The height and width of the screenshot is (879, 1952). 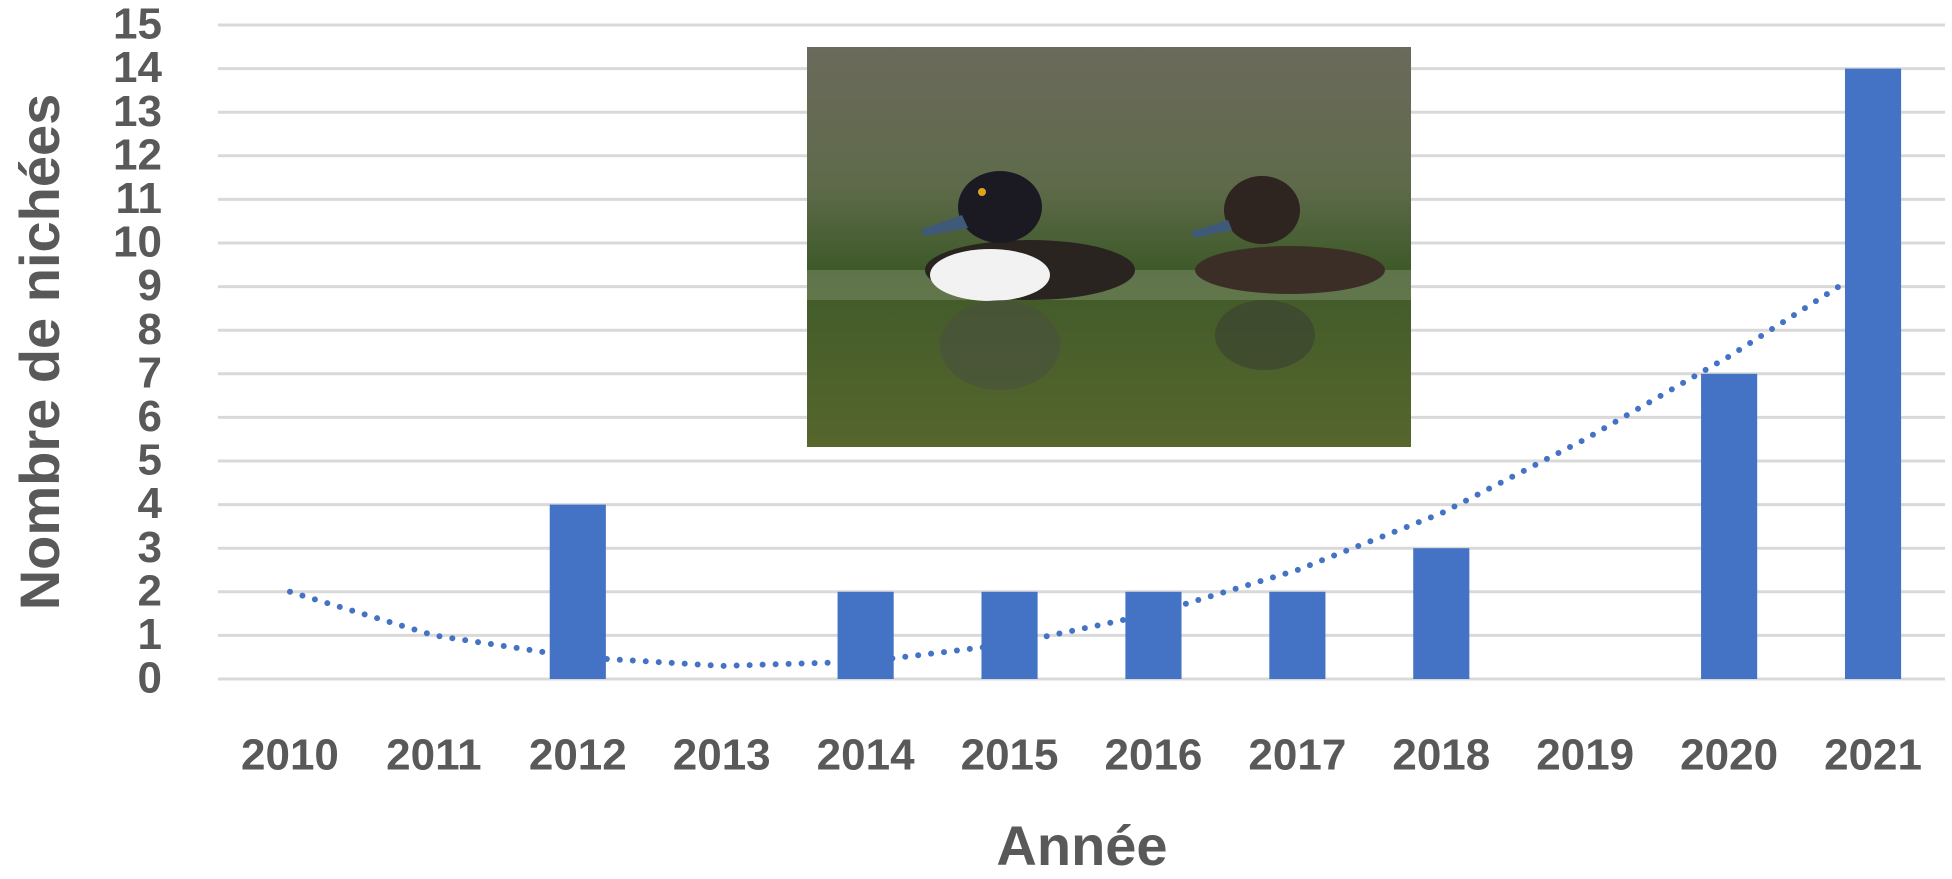 I want to click on y-tick-label: 7, so click(x=150, y=372).